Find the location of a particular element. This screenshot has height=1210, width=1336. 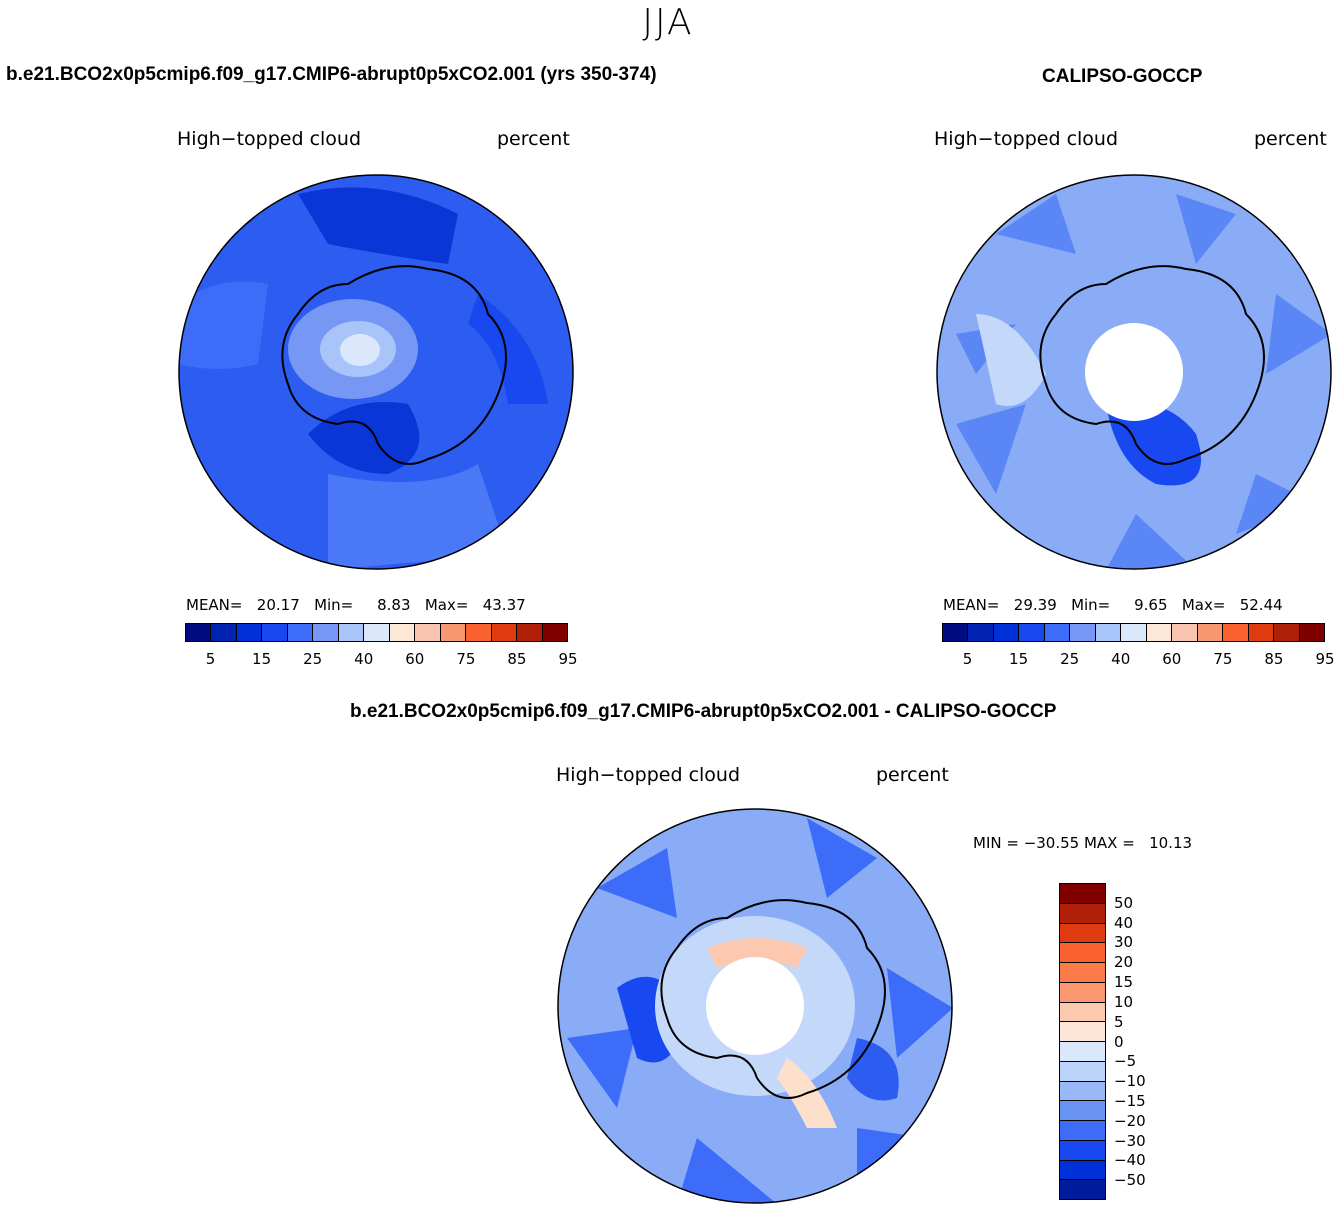

colorbar-tick-label: 30 is located at coordinates (1124, 942).